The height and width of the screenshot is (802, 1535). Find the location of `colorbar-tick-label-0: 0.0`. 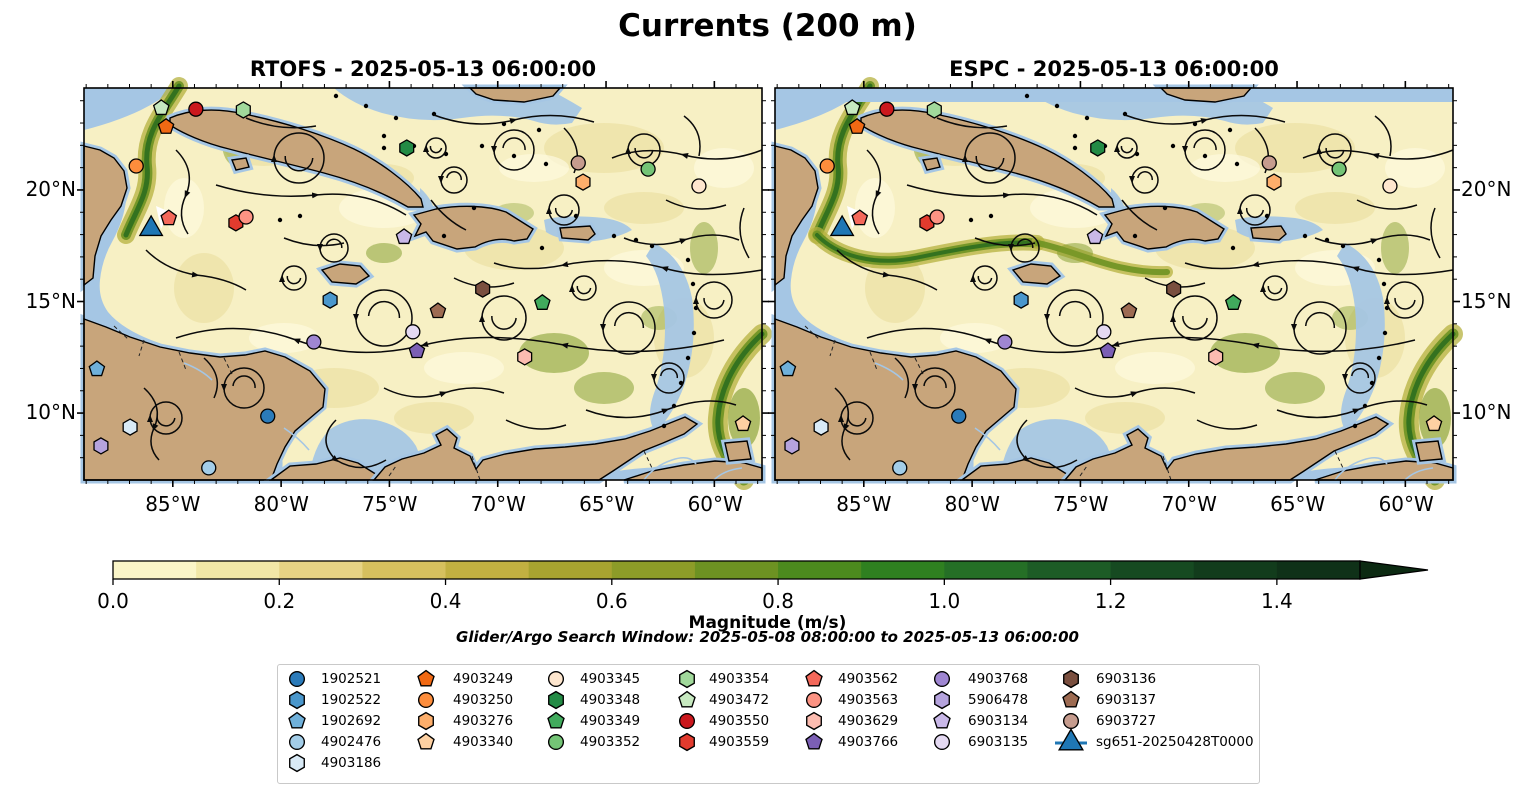

colorbar-tick-label-0: 0.0 is located at coordinates (113, 601).